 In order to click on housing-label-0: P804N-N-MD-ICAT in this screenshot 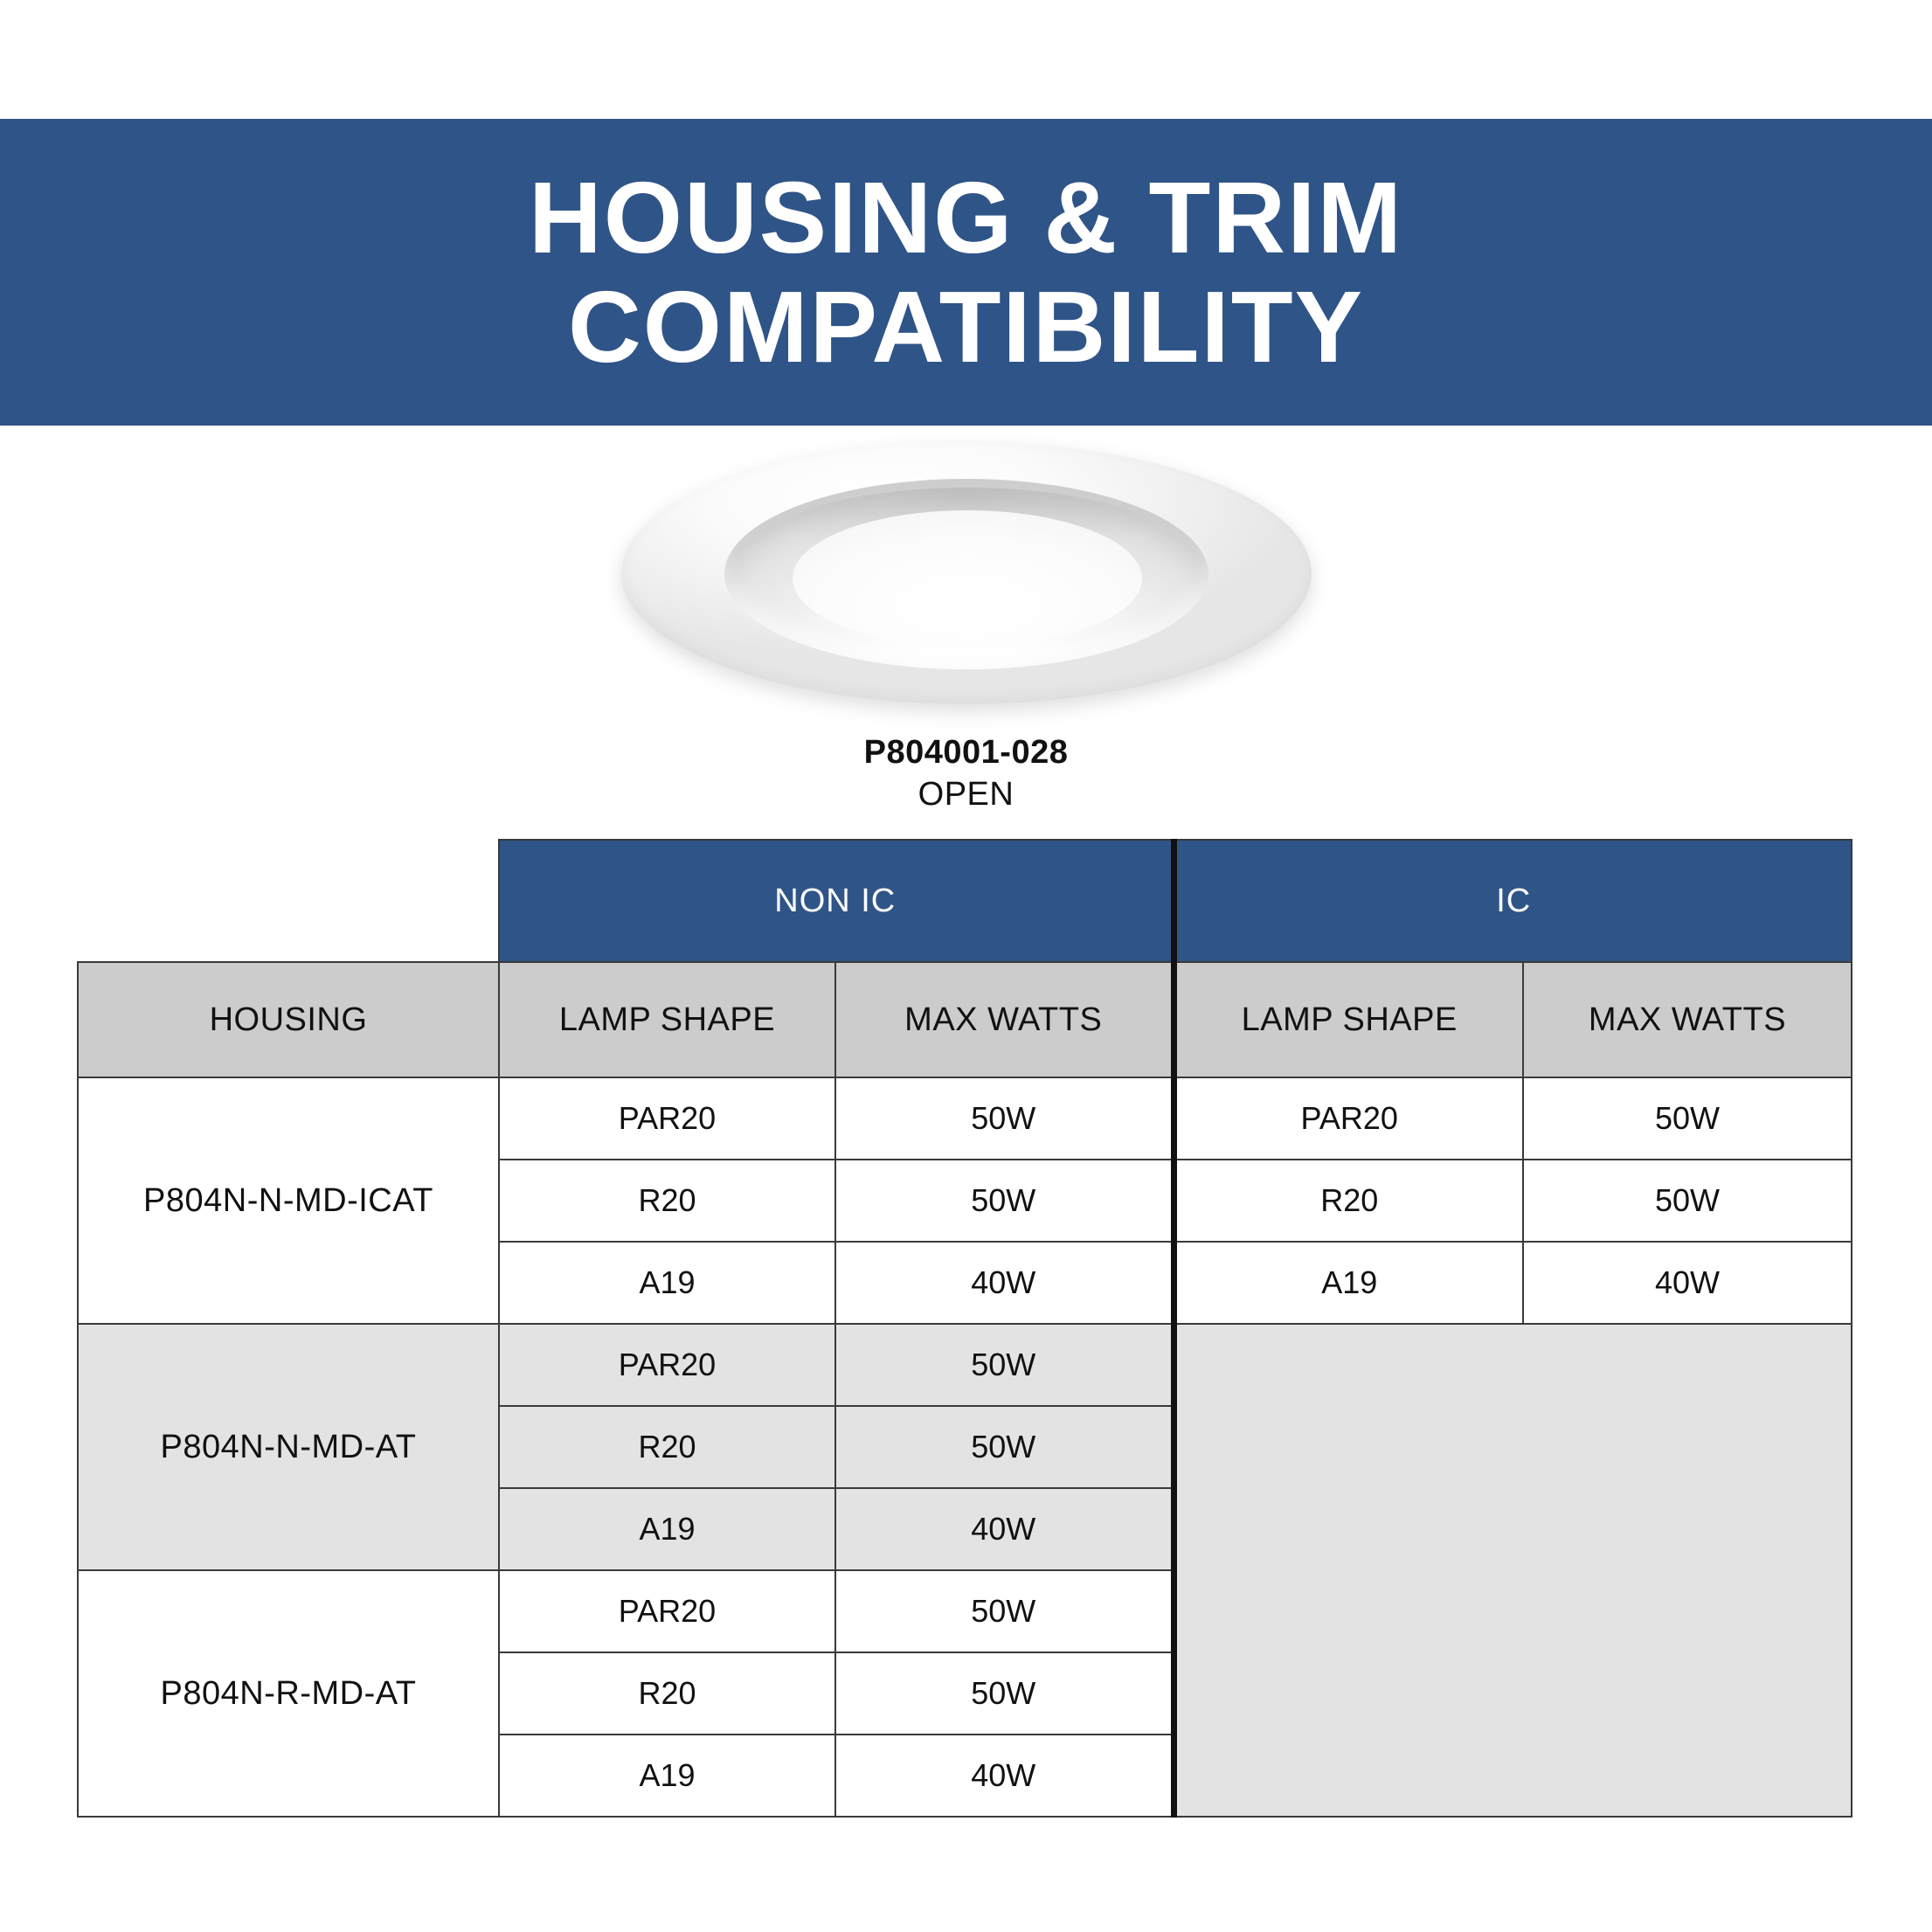, I will do `click(288, 1201)`.